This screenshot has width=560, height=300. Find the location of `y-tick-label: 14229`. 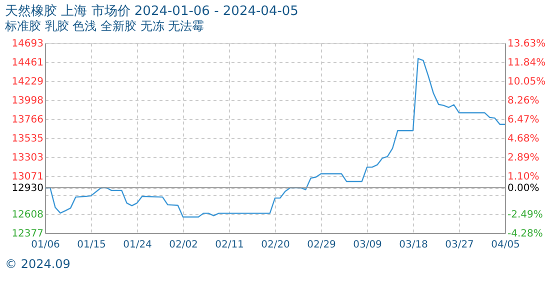

y-tick-label: 14229 is located at coordinates (28, 82).